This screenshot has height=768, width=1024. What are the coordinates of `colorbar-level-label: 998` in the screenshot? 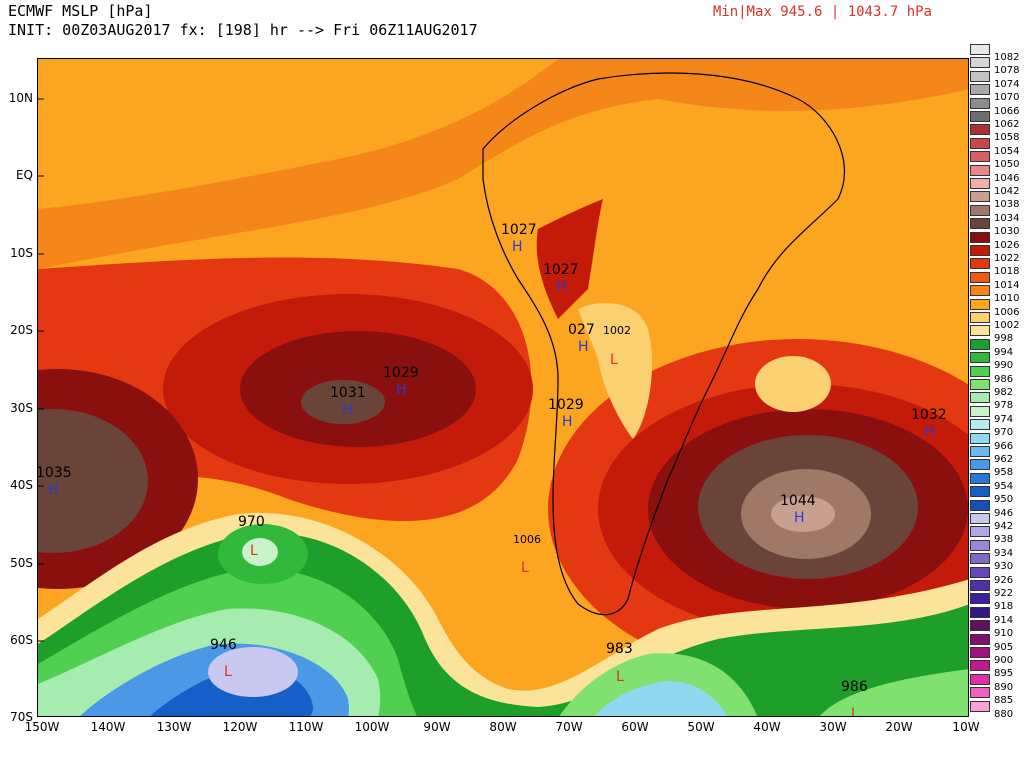 It's located at (1004, 339).